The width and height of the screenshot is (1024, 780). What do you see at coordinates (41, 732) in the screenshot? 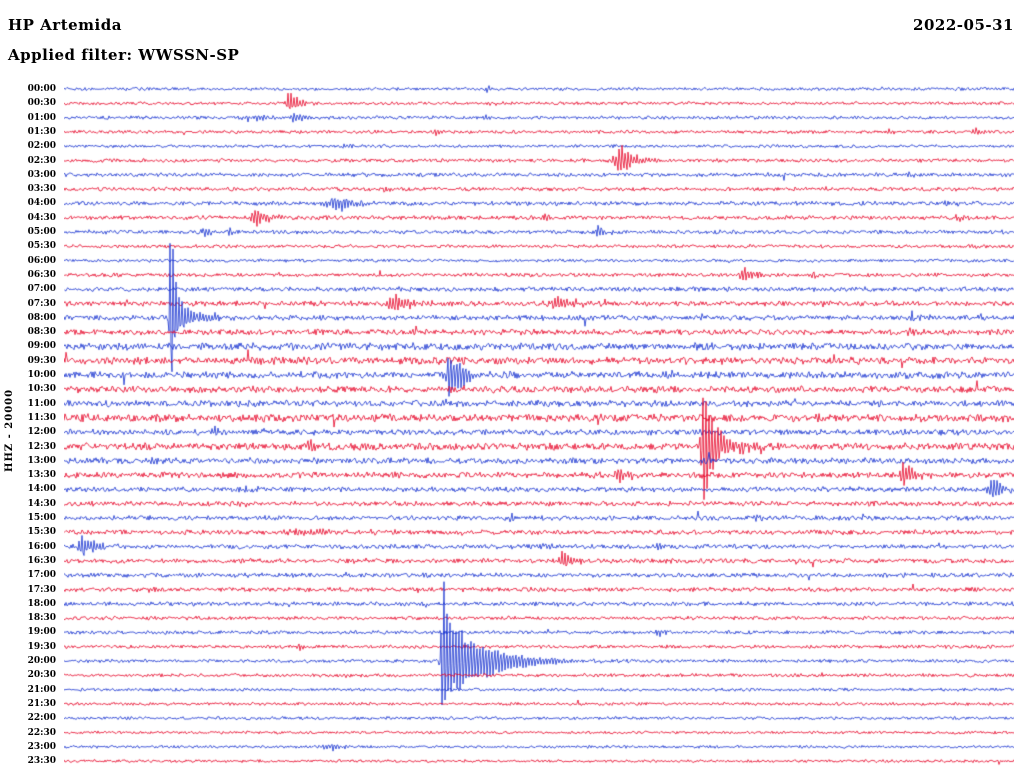
I see `time-label: 22:30` at bounding box center [41, 732].